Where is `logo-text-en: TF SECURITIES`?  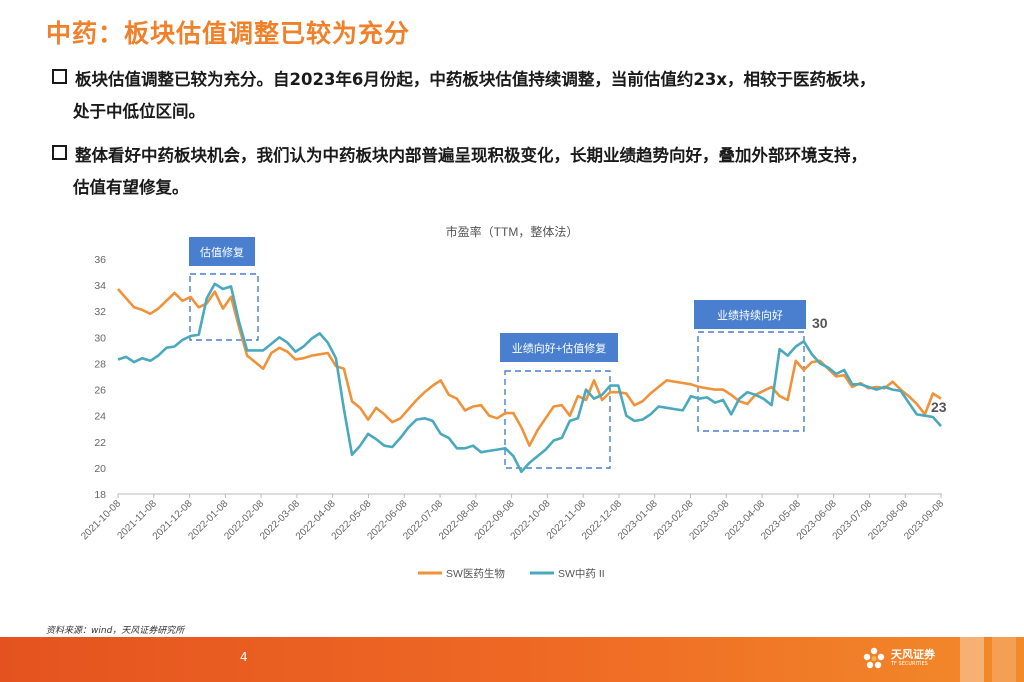
logo-text-en: TF SECURITIES is located at coordinates (909, 664).